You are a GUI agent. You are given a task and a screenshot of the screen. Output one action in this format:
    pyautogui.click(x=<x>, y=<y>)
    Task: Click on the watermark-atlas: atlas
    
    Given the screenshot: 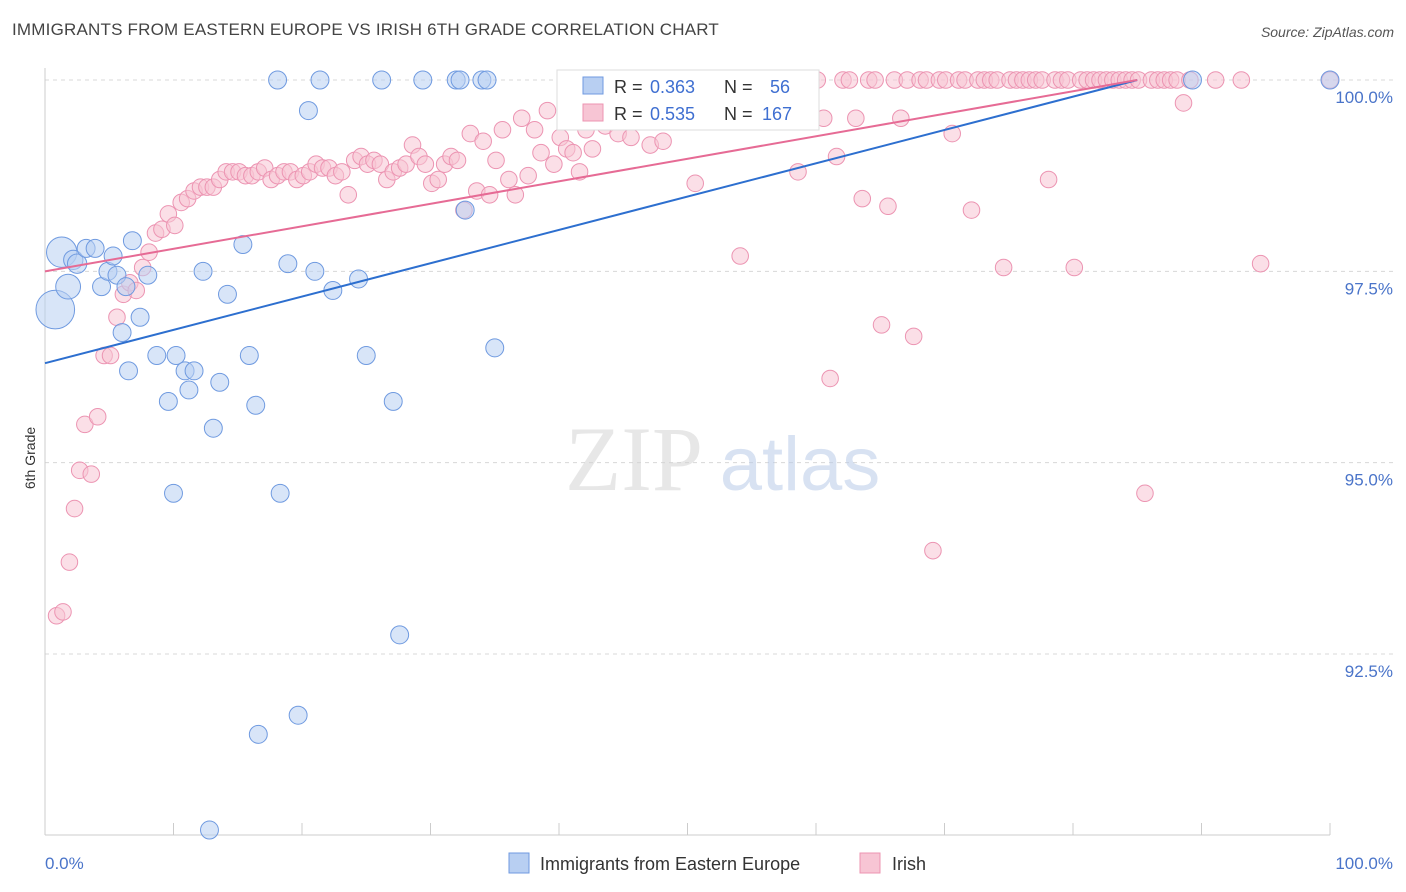 What is the action you would take?
    pyautogui.click(x=800, y=464)
    